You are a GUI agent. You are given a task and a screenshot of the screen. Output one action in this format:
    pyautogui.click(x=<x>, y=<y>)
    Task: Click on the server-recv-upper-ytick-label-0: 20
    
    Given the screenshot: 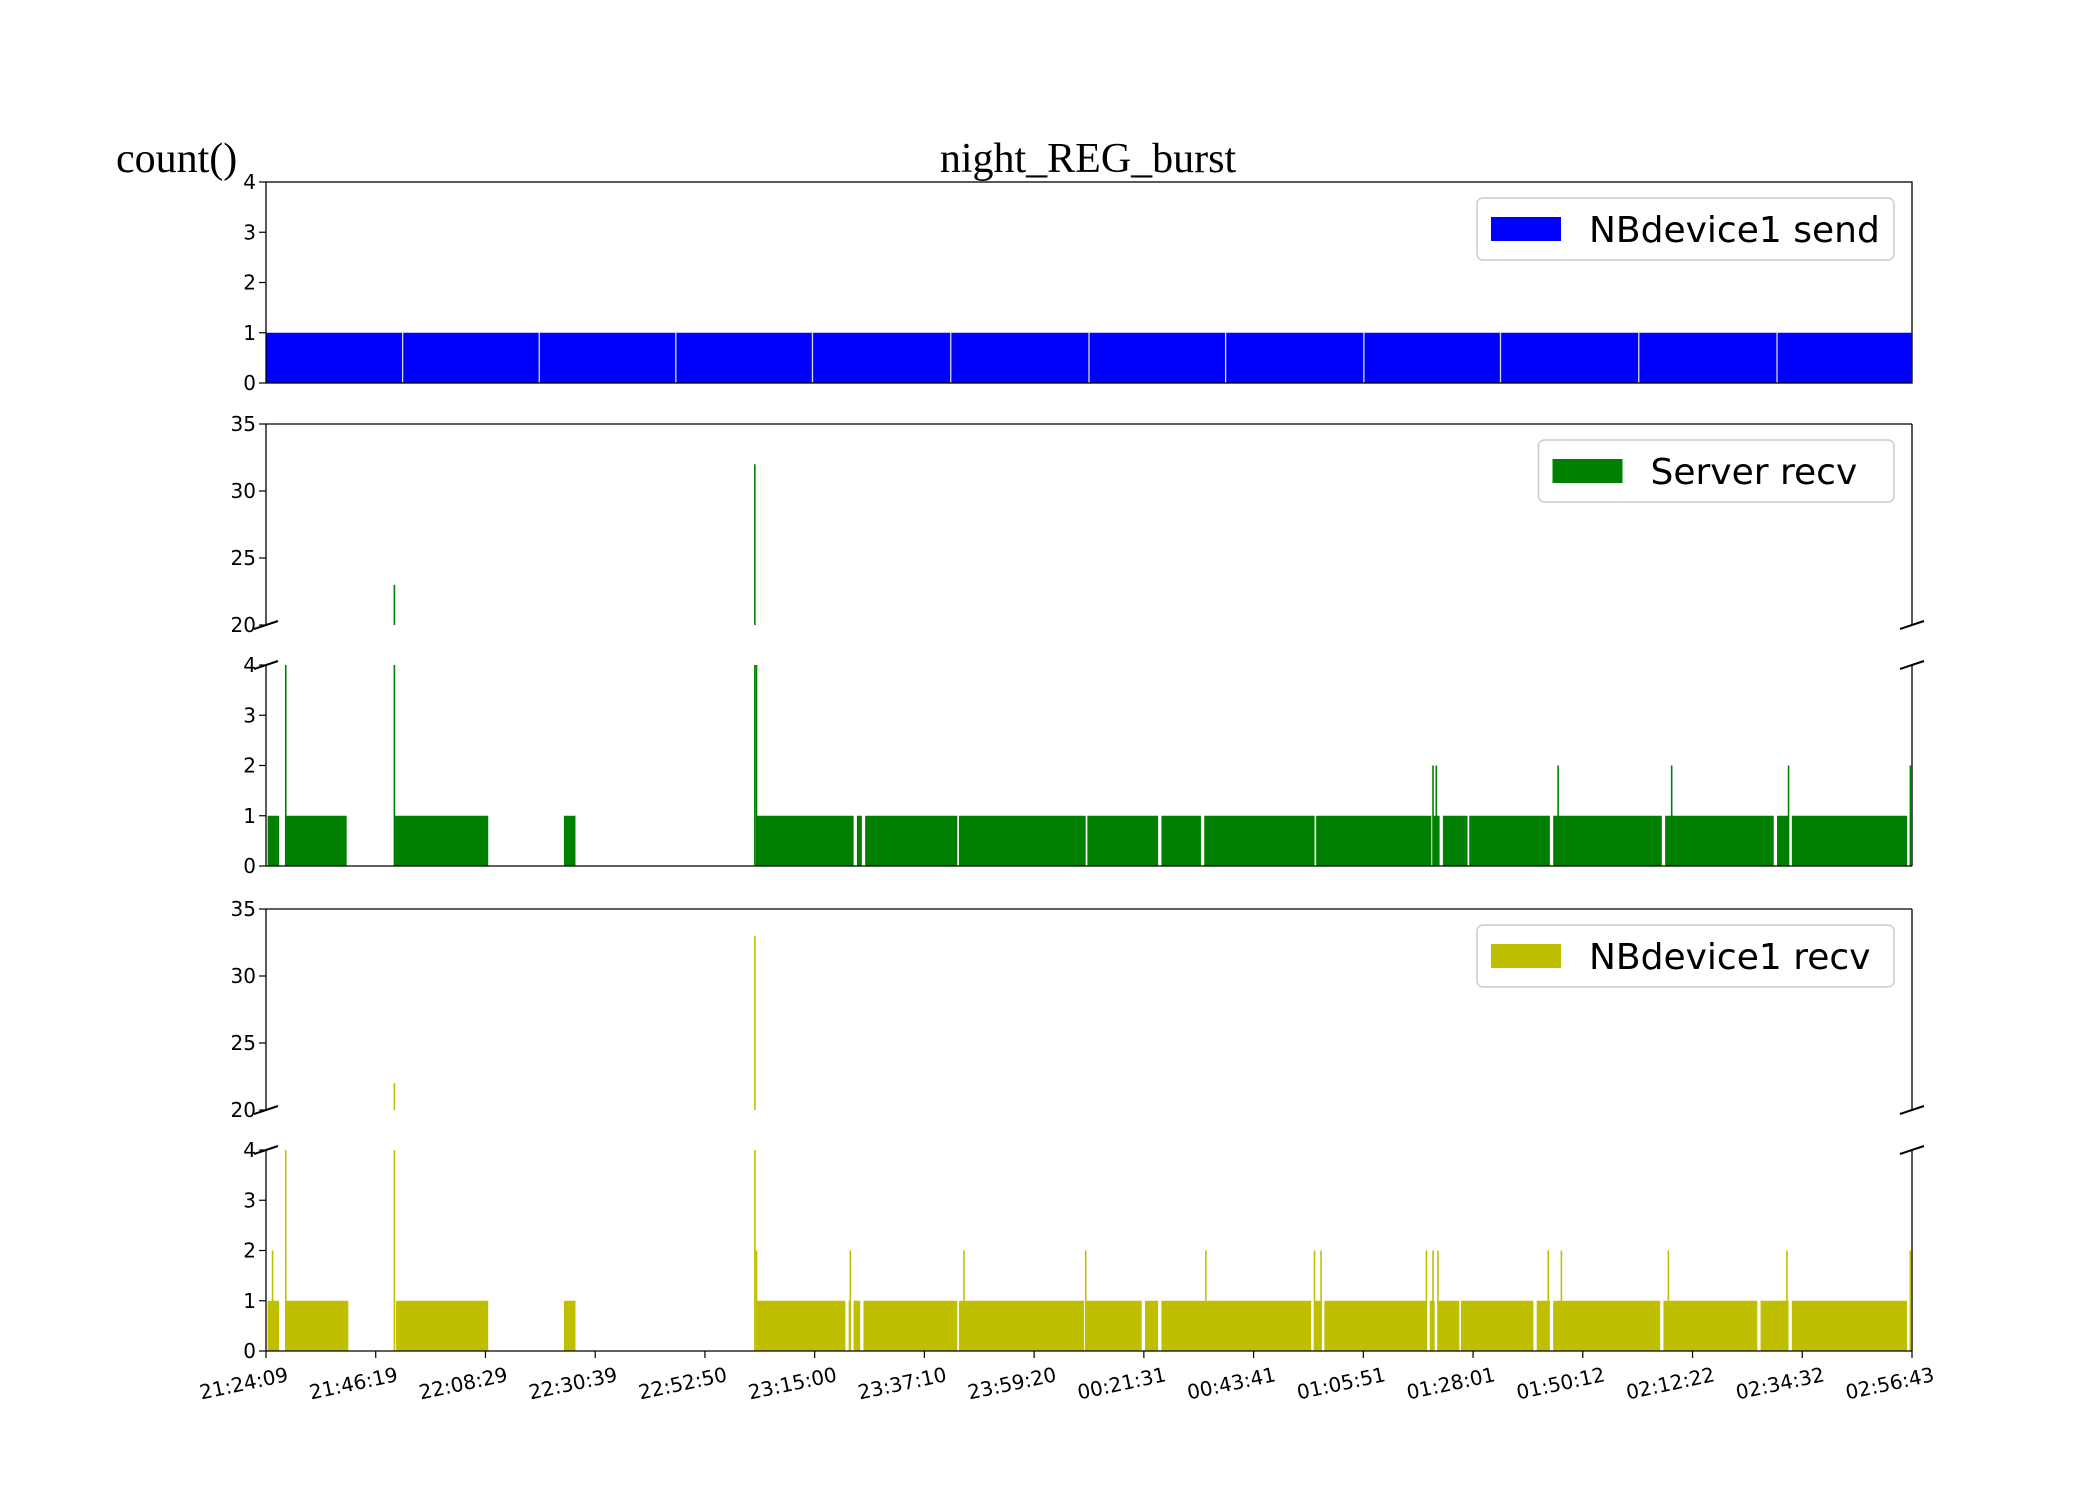 What is the action you would take?
    pyautogui.click(x=243, y=625)
    